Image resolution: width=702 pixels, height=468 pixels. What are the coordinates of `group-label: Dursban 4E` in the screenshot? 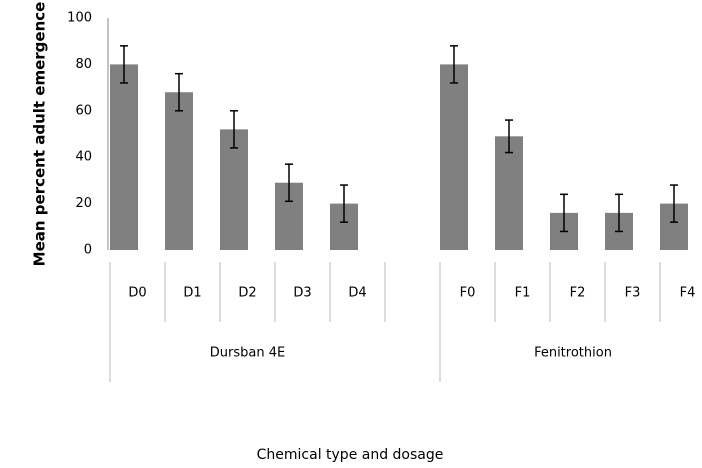 It's located at (247, 353).